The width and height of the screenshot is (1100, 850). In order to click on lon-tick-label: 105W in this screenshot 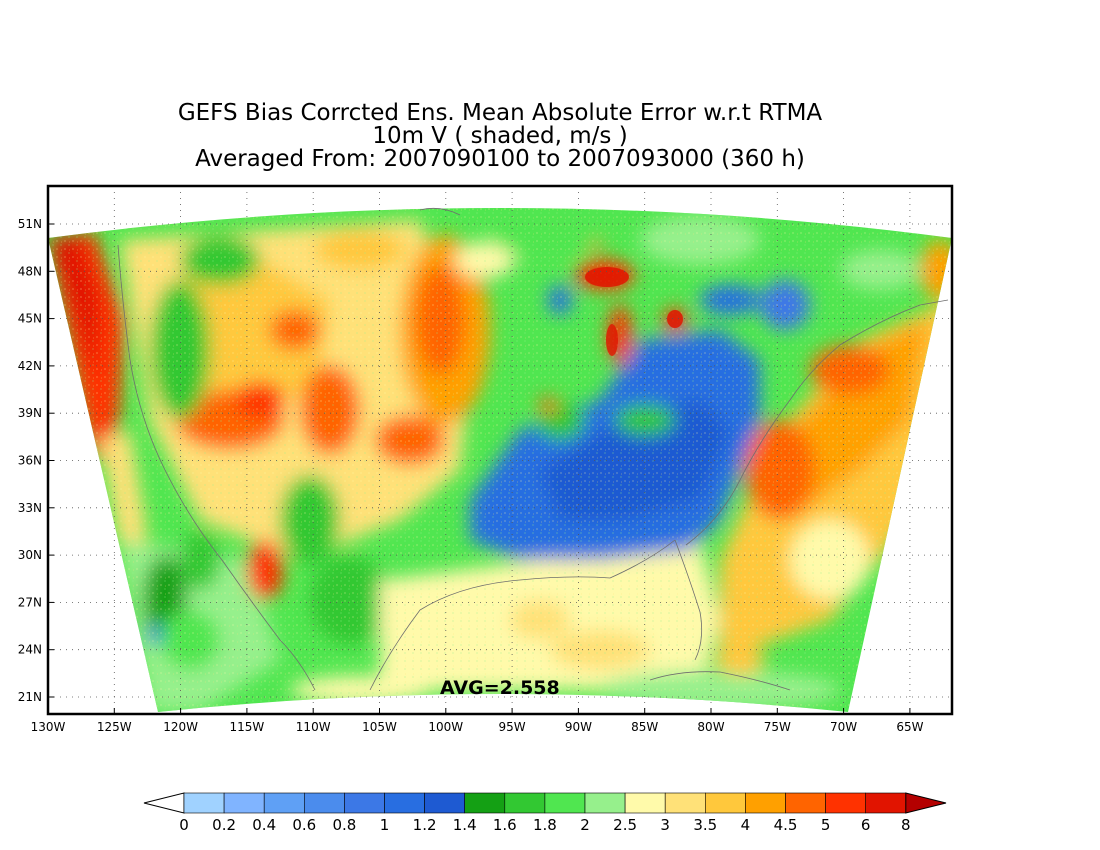, I will do `click(379, 727)`.